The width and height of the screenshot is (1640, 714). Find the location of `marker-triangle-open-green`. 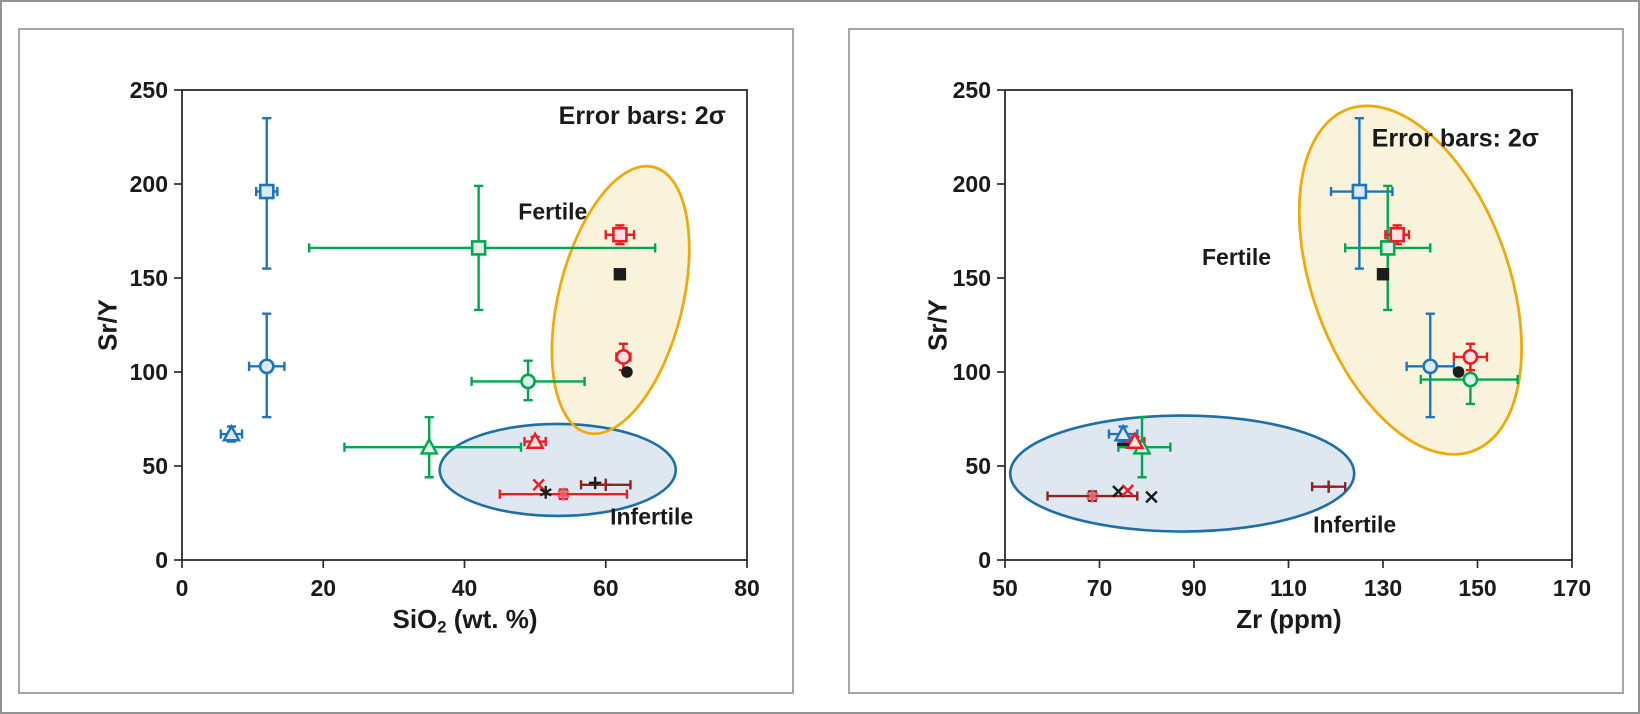

marker-triangle-open-green is located at coordinates (429, 445).